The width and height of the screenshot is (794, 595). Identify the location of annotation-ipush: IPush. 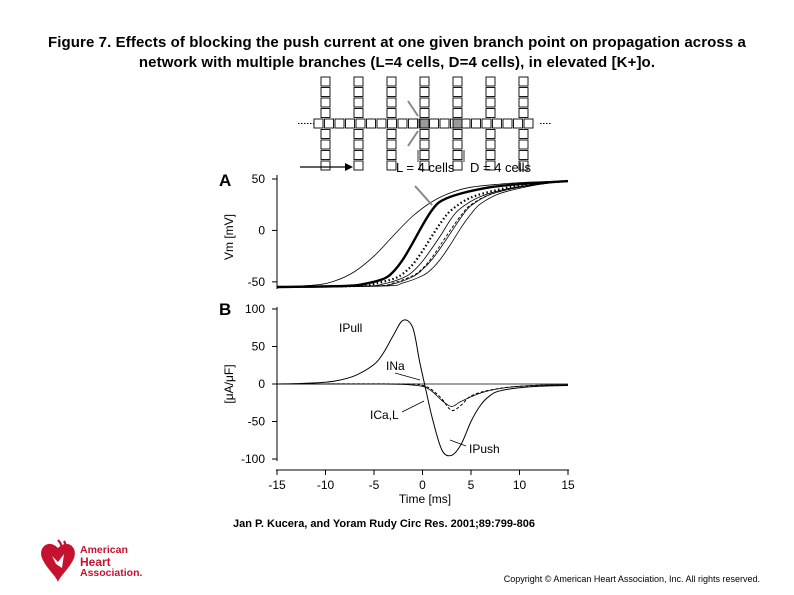
(484, 449).